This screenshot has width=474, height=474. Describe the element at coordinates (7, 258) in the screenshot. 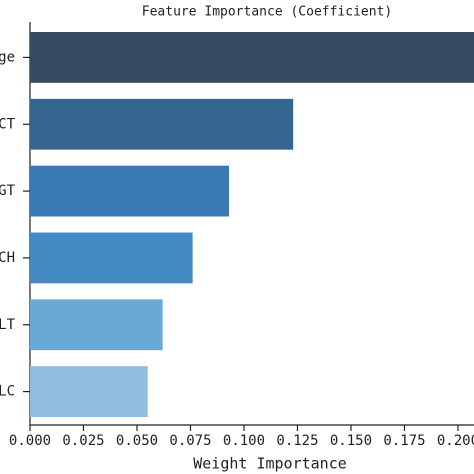

I see `y-tick-label: CH` at that location.